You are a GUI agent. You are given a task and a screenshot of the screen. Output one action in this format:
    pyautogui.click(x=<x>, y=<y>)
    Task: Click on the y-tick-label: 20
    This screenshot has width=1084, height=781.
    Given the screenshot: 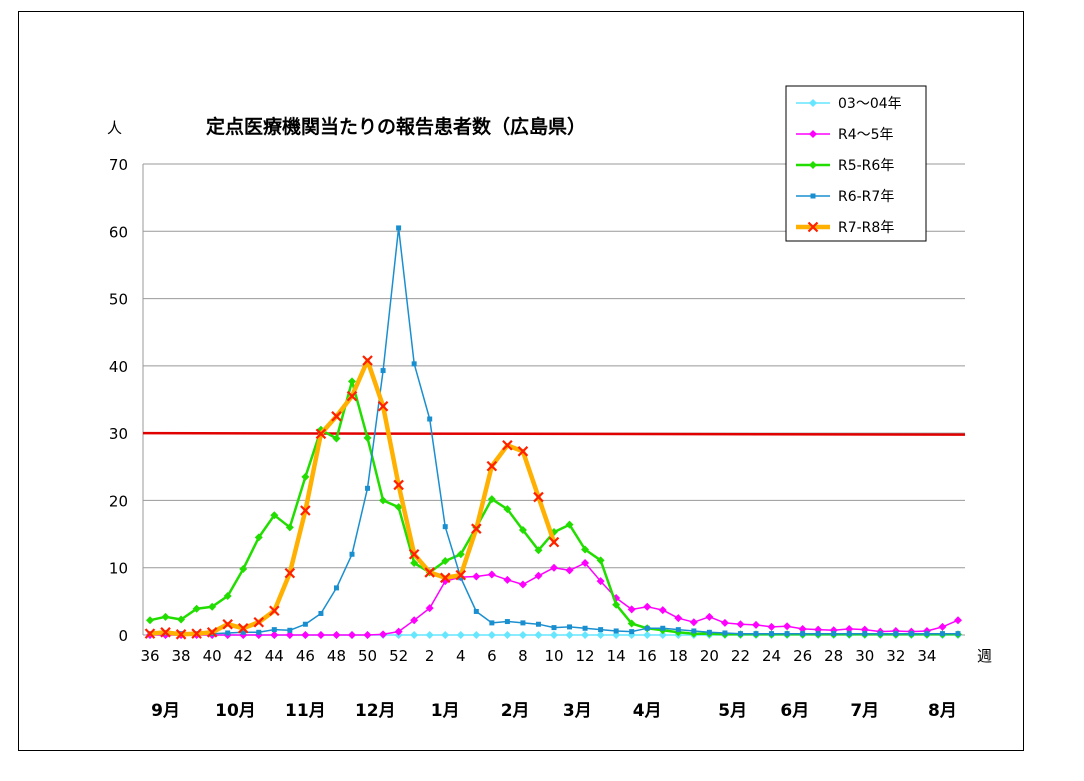 What is the action you would take?
    pyautogui.click(x=118, y=501)
    